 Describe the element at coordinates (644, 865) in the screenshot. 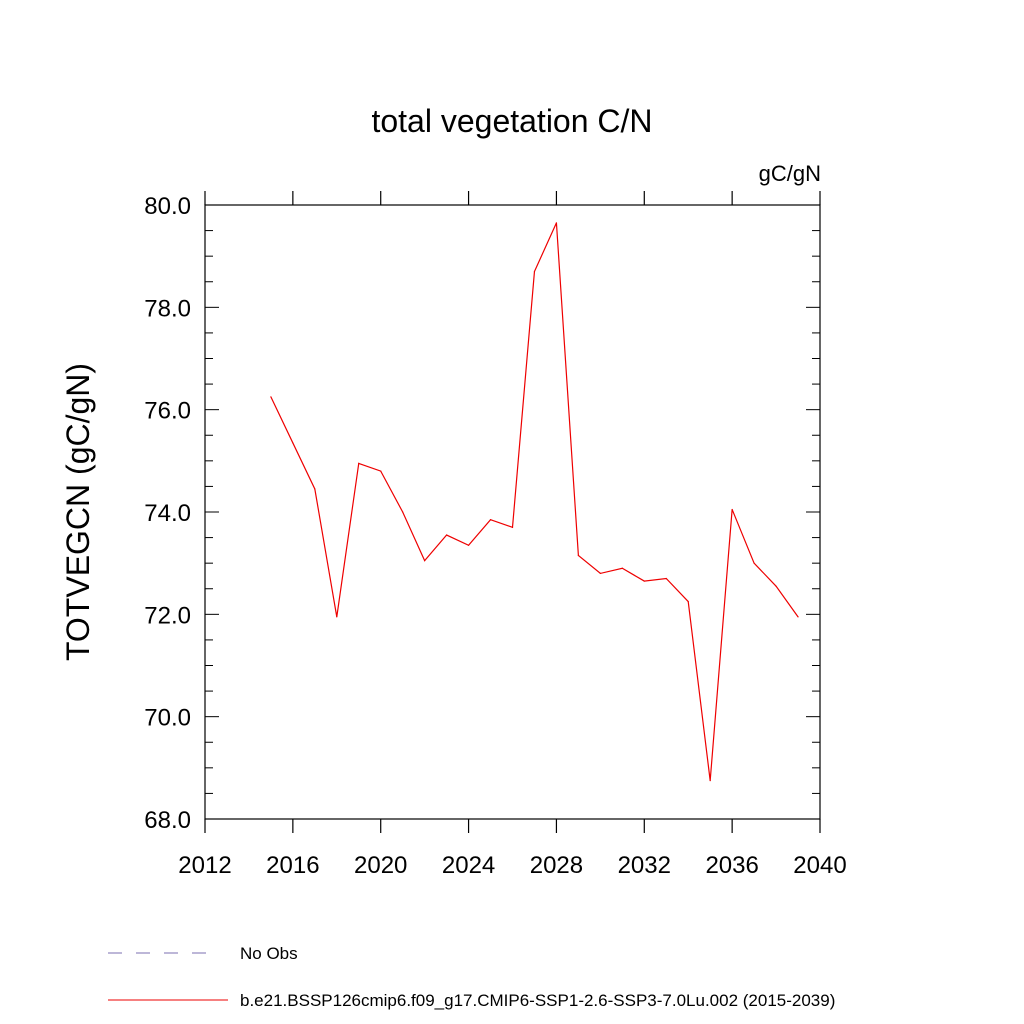

I see `x-tick-label: 2032` at that location.